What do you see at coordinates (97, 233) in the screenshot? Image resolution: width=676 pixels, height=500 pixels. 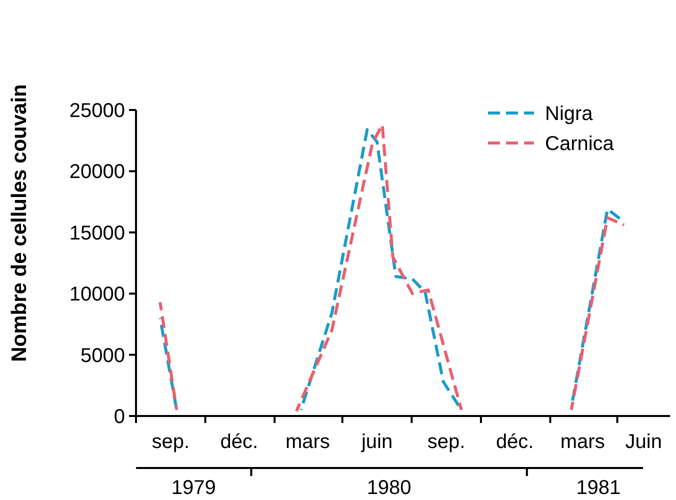 I see `y-tick-label: 15000` at bounding box center [97, 233].